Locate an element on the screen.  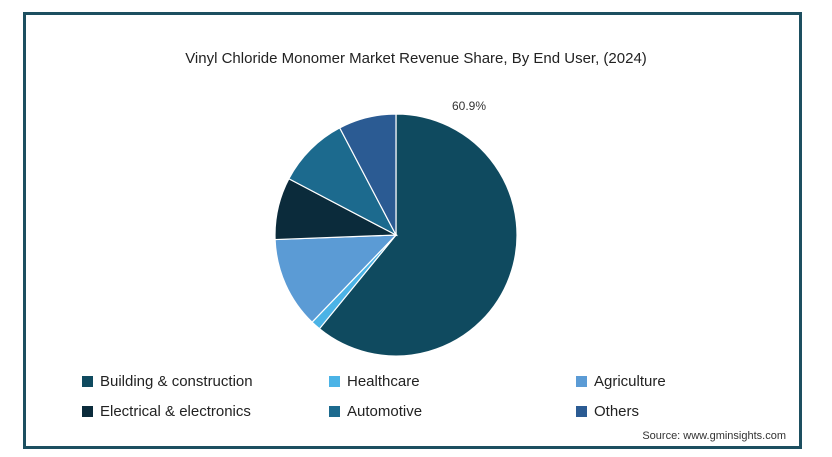
legend-item-electrical: Electrical & electronics is located at coordinates (166, 411).